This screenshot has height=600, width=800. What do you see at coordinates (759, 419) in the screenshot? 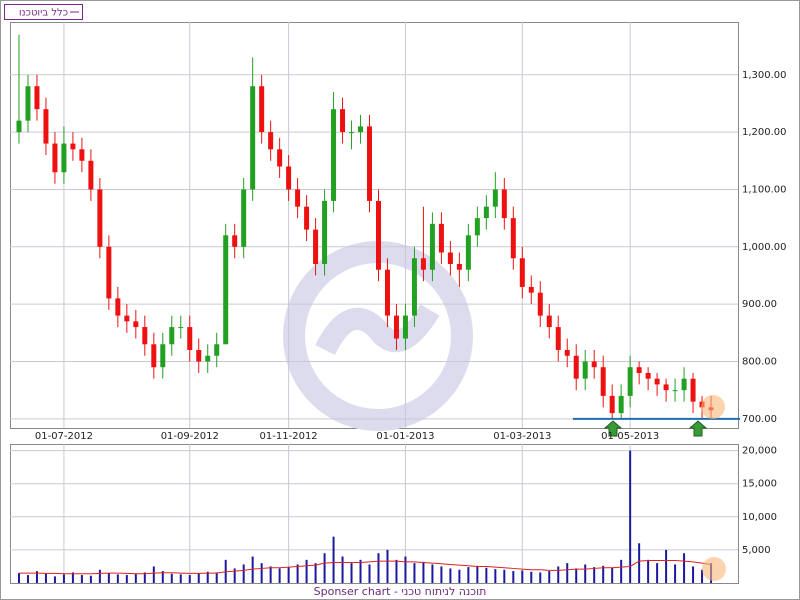
I see `y-tick-label: 700.00` at bounding box center [759, 419].